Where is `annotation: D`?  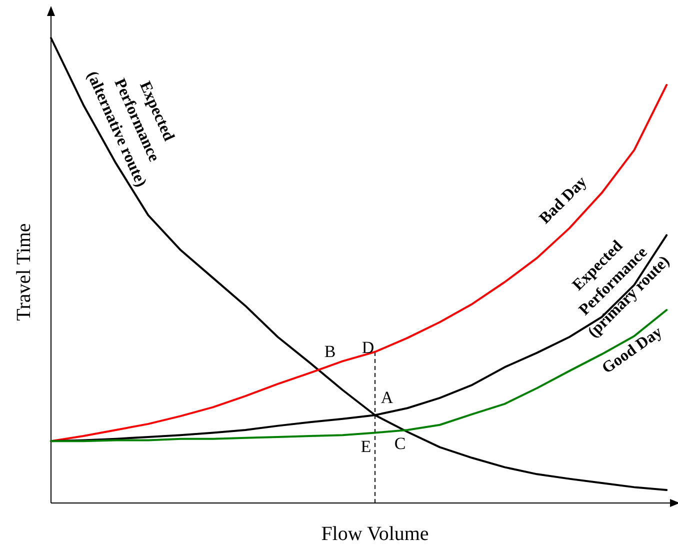 annotation: D is located at coordinates (368, 347).